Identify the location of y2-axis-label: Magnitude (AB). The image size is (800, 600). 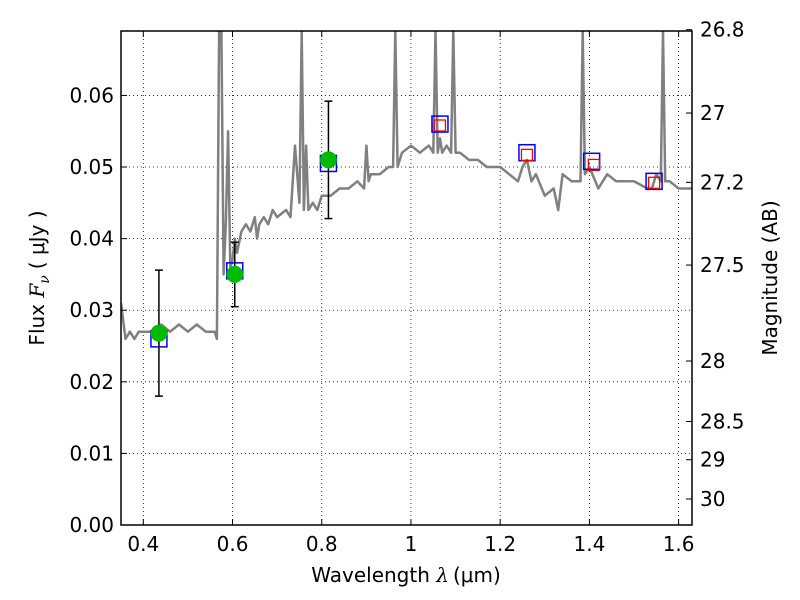
(770, 277).